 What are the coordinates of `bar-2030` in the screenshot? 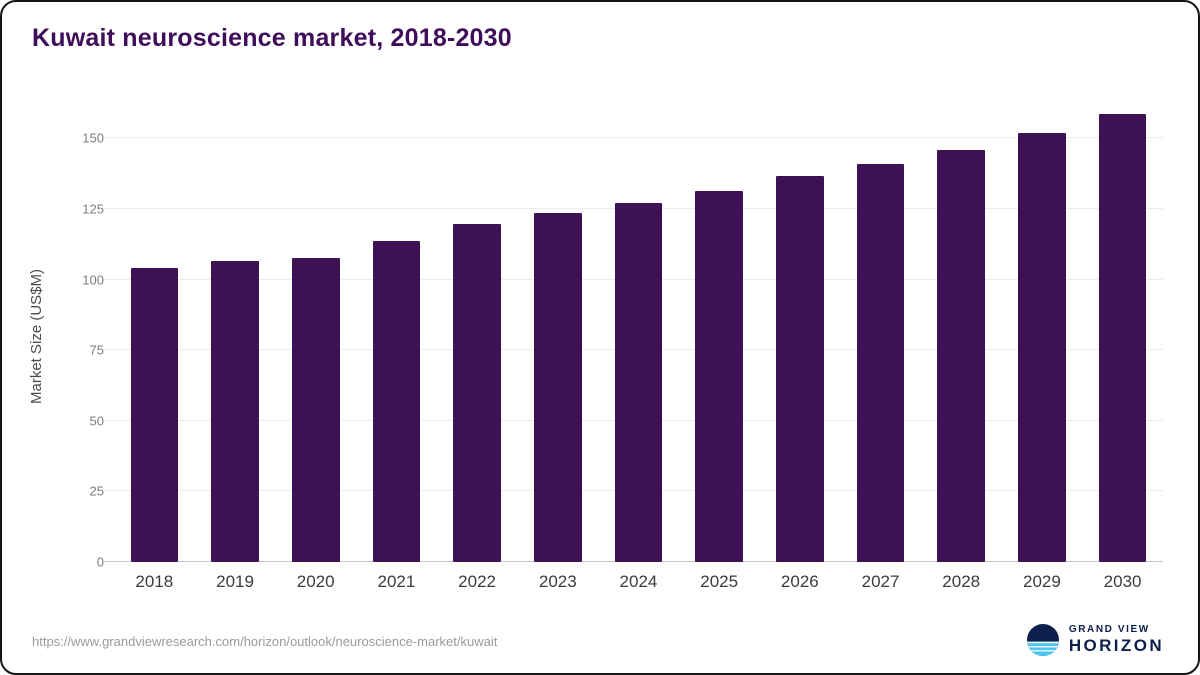 It's located at (1122, 338).